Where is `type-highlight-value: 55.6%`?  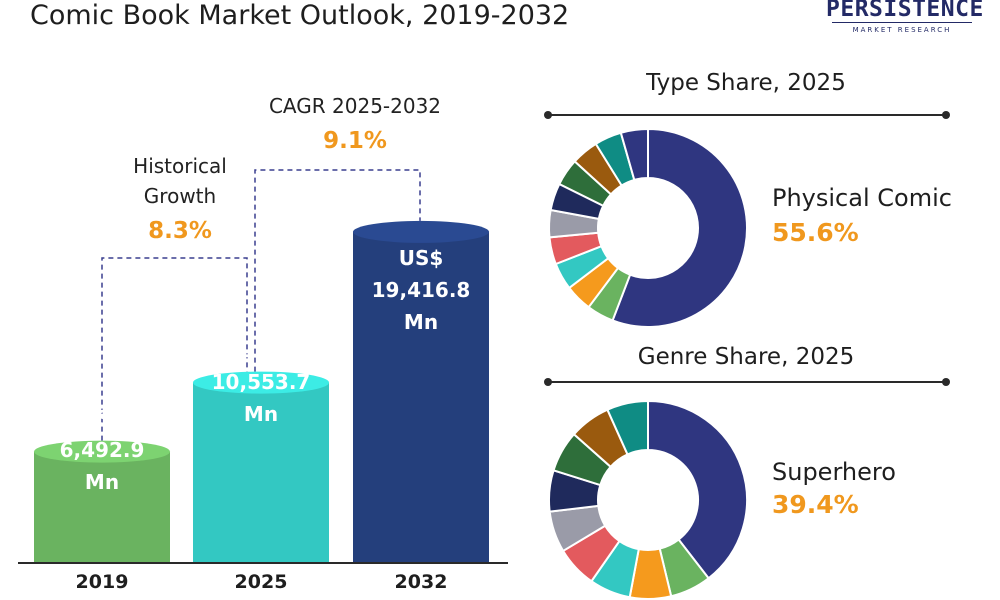 type-highlight-value: 55.6% is located at coordinates (815, 232).